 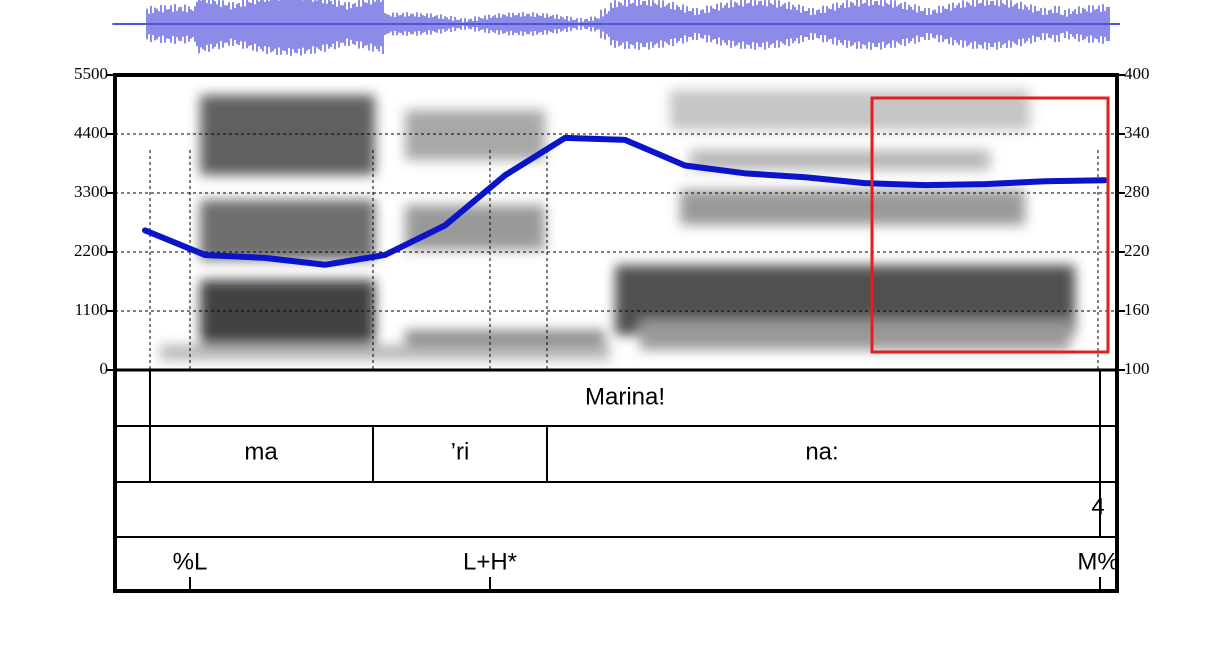 I want to click on tier-label: ma, so click(x=261, y=451).